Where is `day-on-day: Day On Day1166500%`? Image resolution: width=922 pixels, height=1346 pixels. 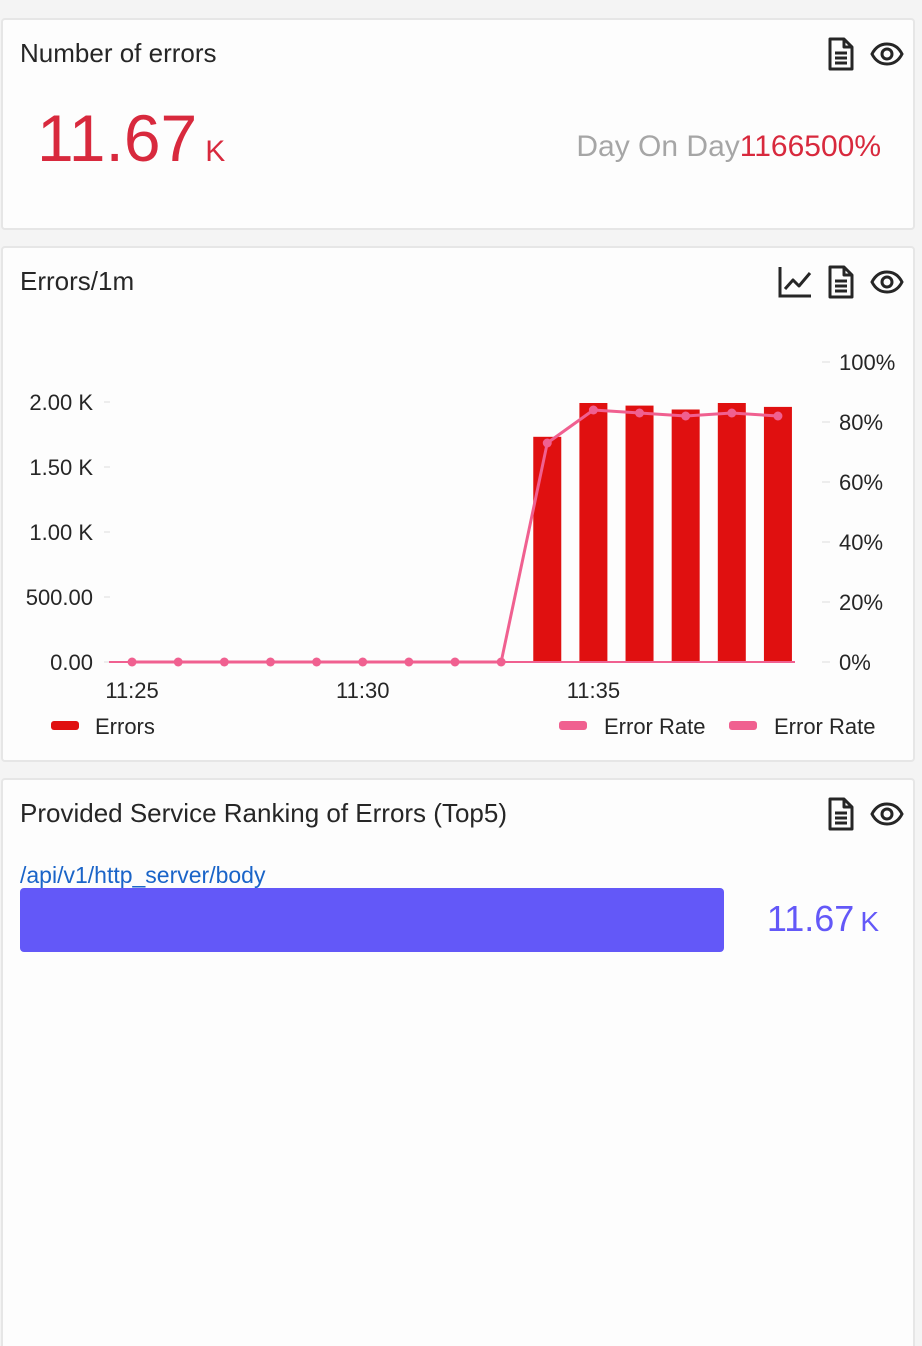 day-on-day: Day On Day1166500% is located at coordinates (728, 147).